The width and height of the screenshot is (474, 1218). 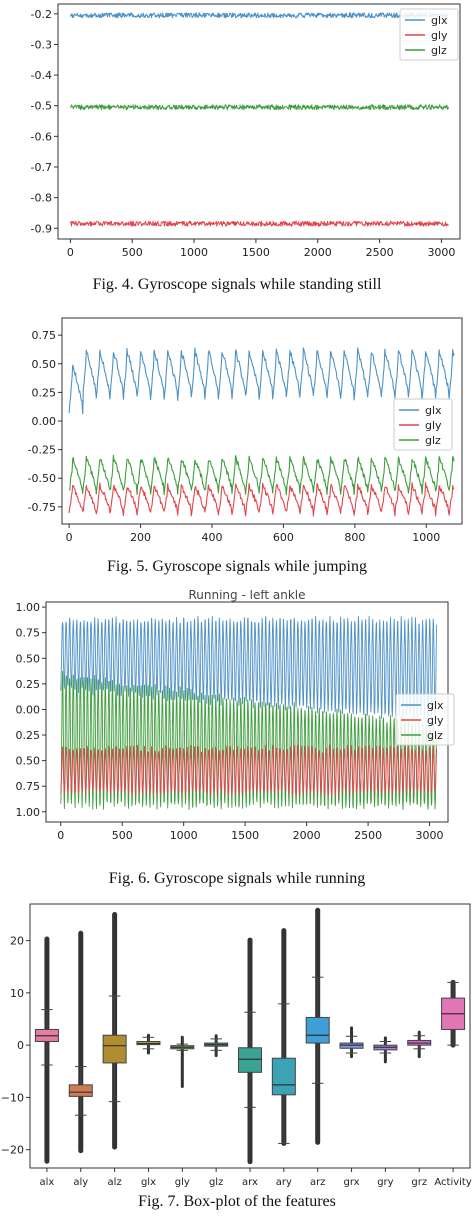 I want to click on fig4-xtick-label: 0, so click(x=70, y=252).